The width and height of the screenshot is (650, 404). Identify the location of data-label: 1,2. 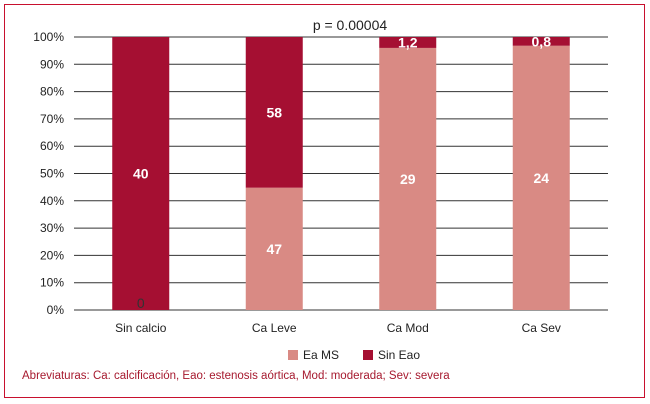
(408, 42).